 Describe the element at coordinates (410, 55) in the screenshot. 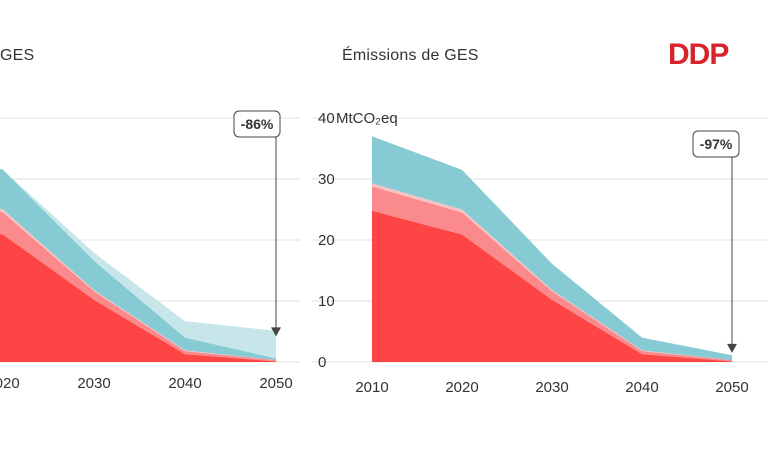

I see `right-chart-title: Émissions de GES` at that location.